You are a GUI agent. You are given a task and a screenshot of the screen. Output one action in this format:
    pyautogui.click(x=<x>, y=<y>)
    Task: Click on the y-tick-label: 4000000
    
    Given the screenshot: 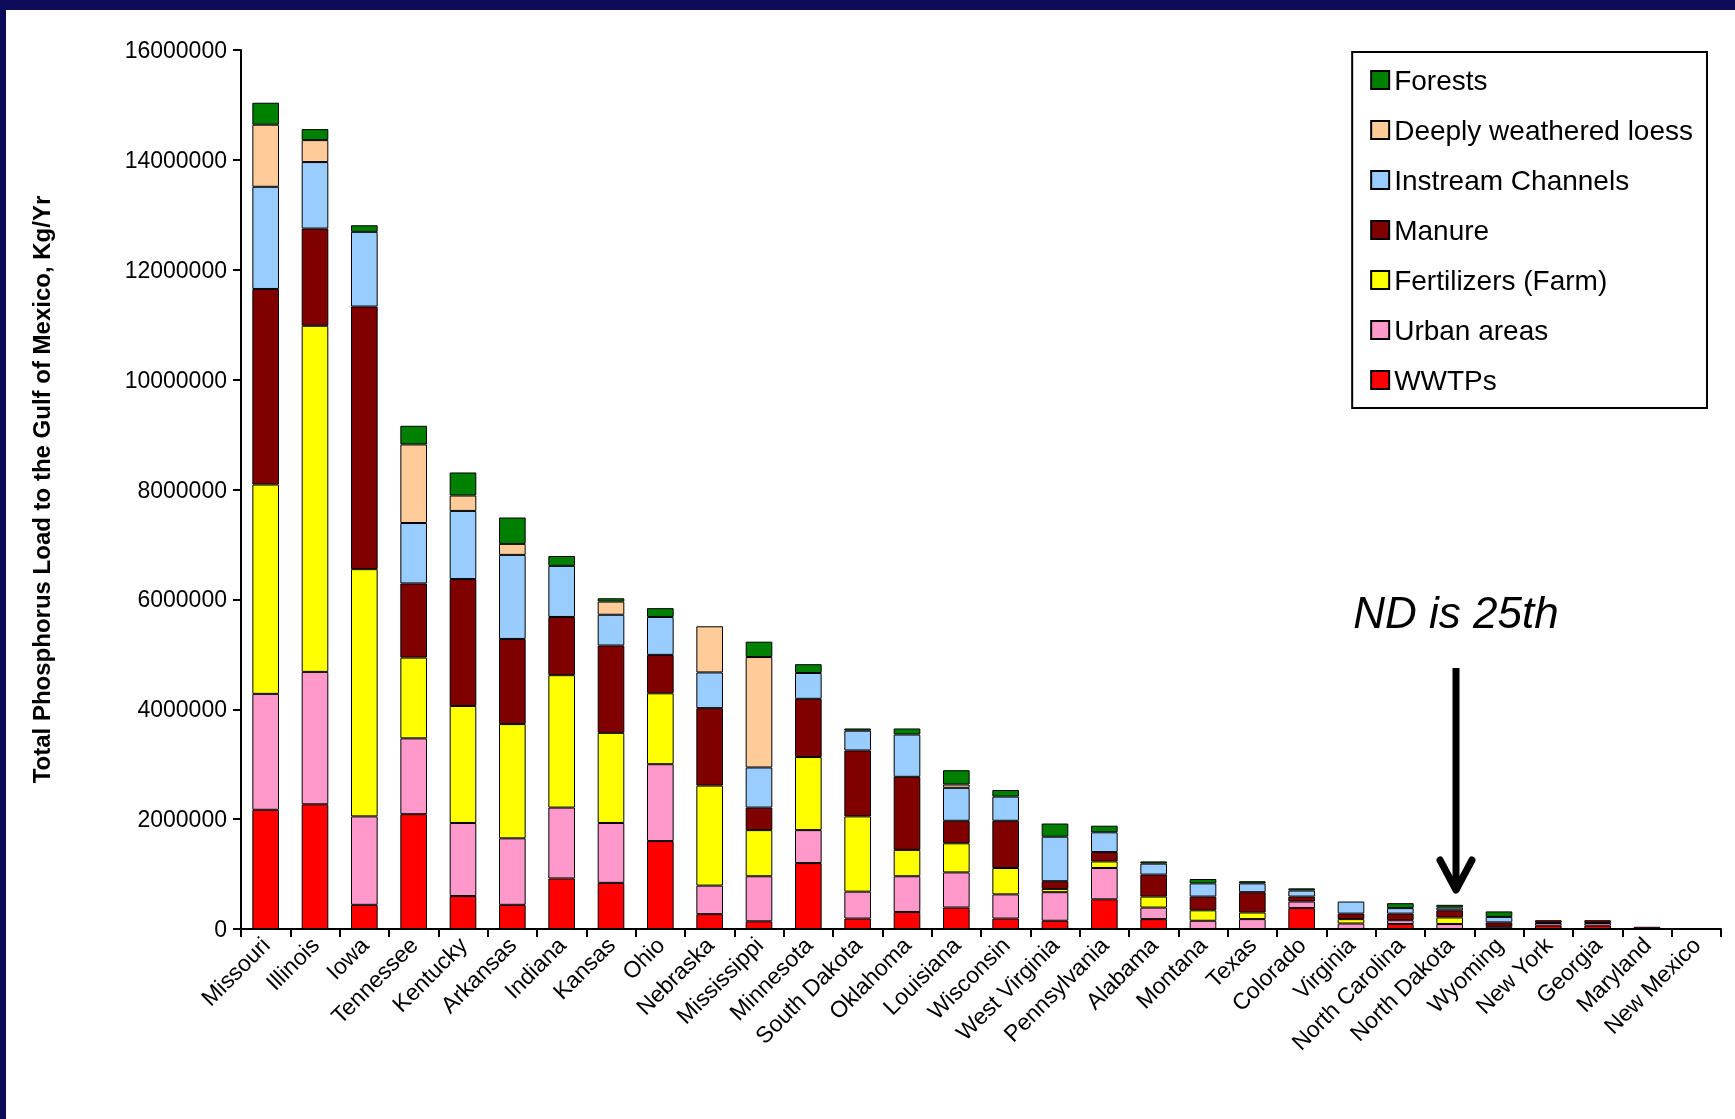 What is the action you would take?
    pyautogui.click(x=182, y=709)
    